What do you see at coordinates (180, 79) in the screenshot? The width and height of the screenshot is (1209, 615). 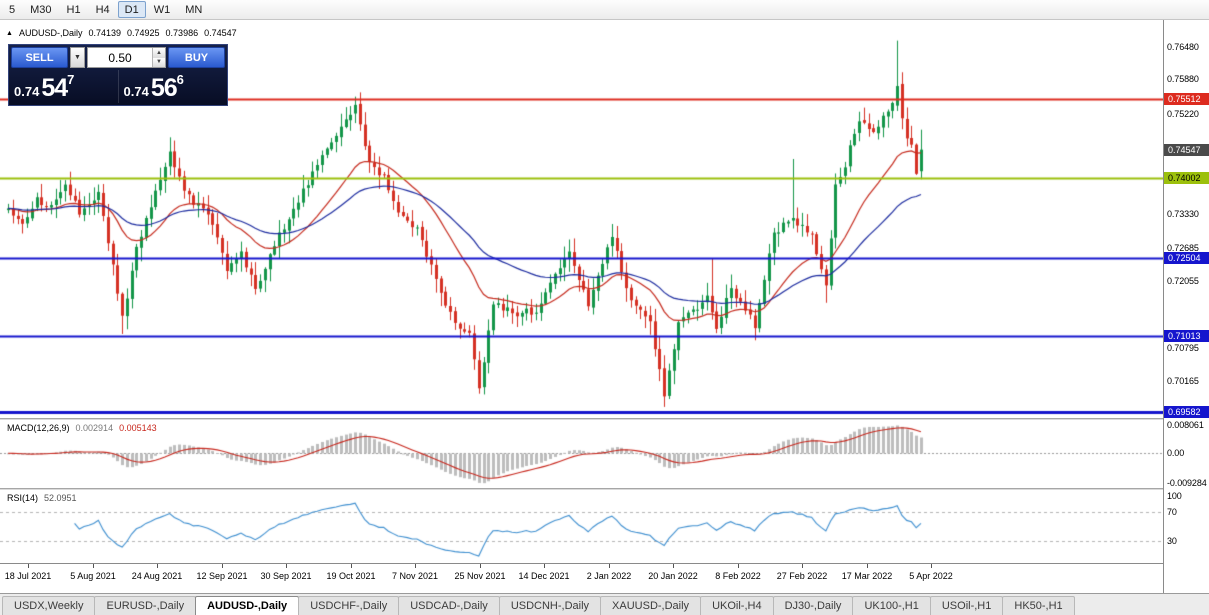 I see `ask-point: 6` at bounding box center [180, 79].